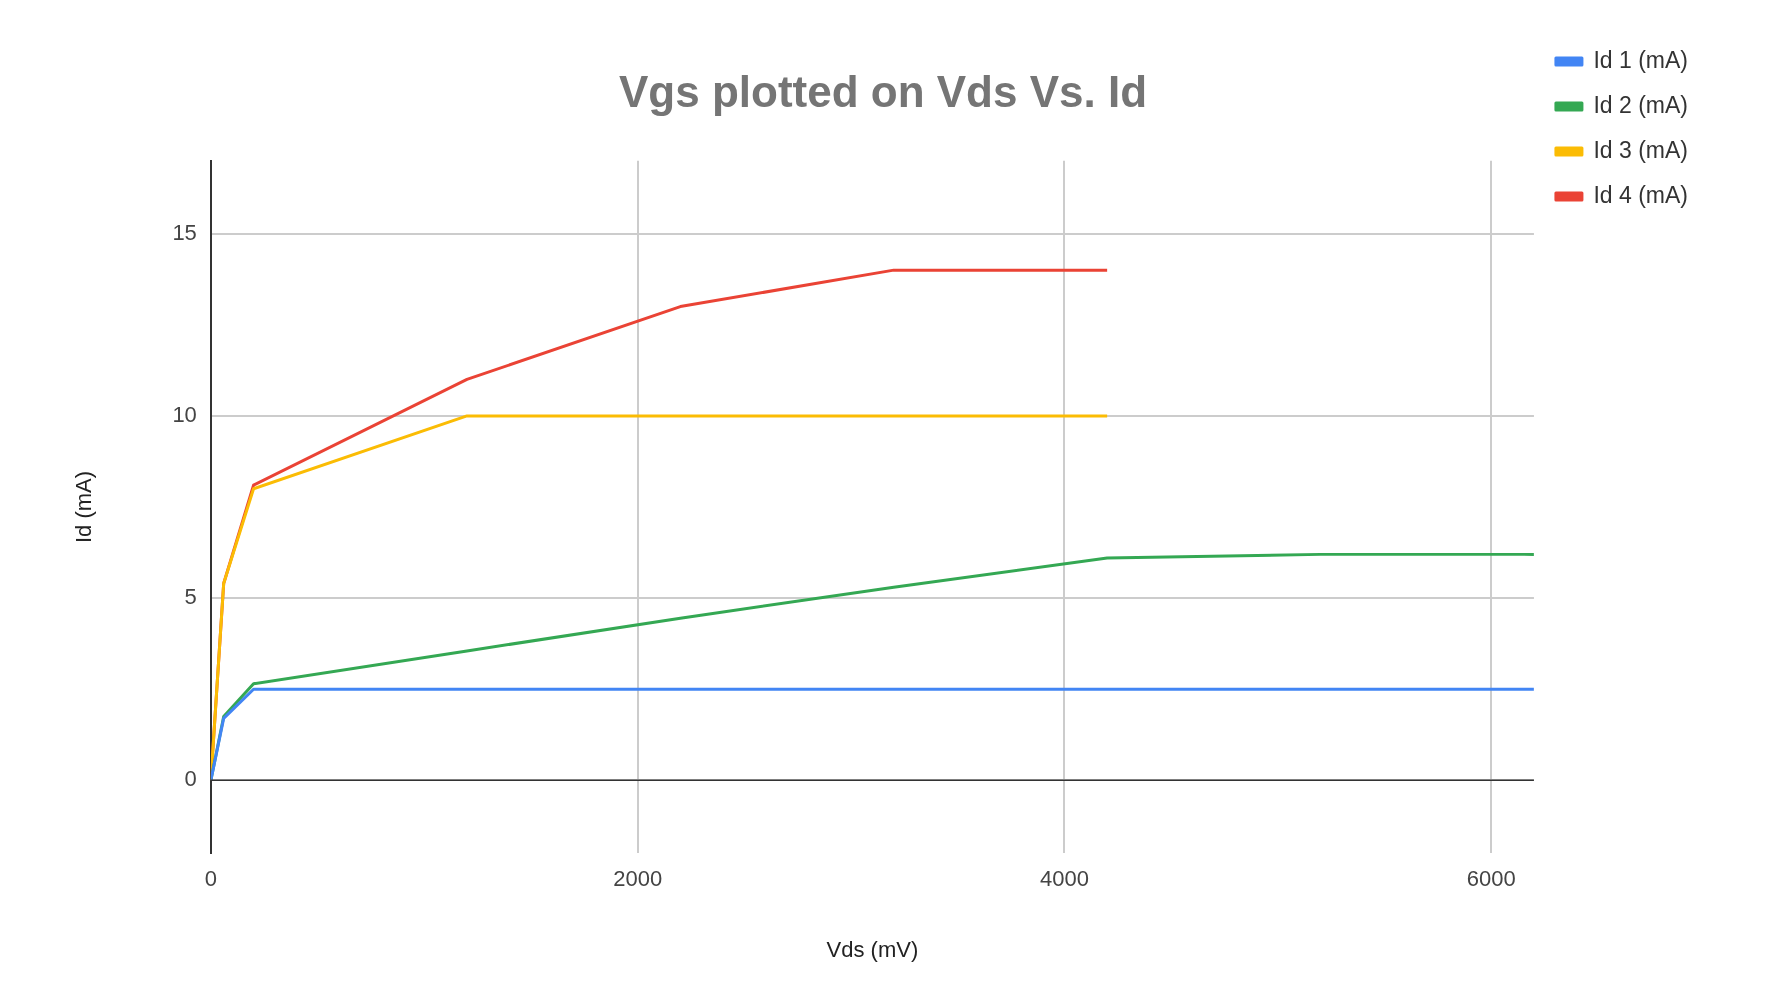 This screenshot has height=1000, width=1774. What do you see at coordinates (1064, 879) in the screenshot?
I see `x-tick-label: 4000` at bounding box center [1064, 879].